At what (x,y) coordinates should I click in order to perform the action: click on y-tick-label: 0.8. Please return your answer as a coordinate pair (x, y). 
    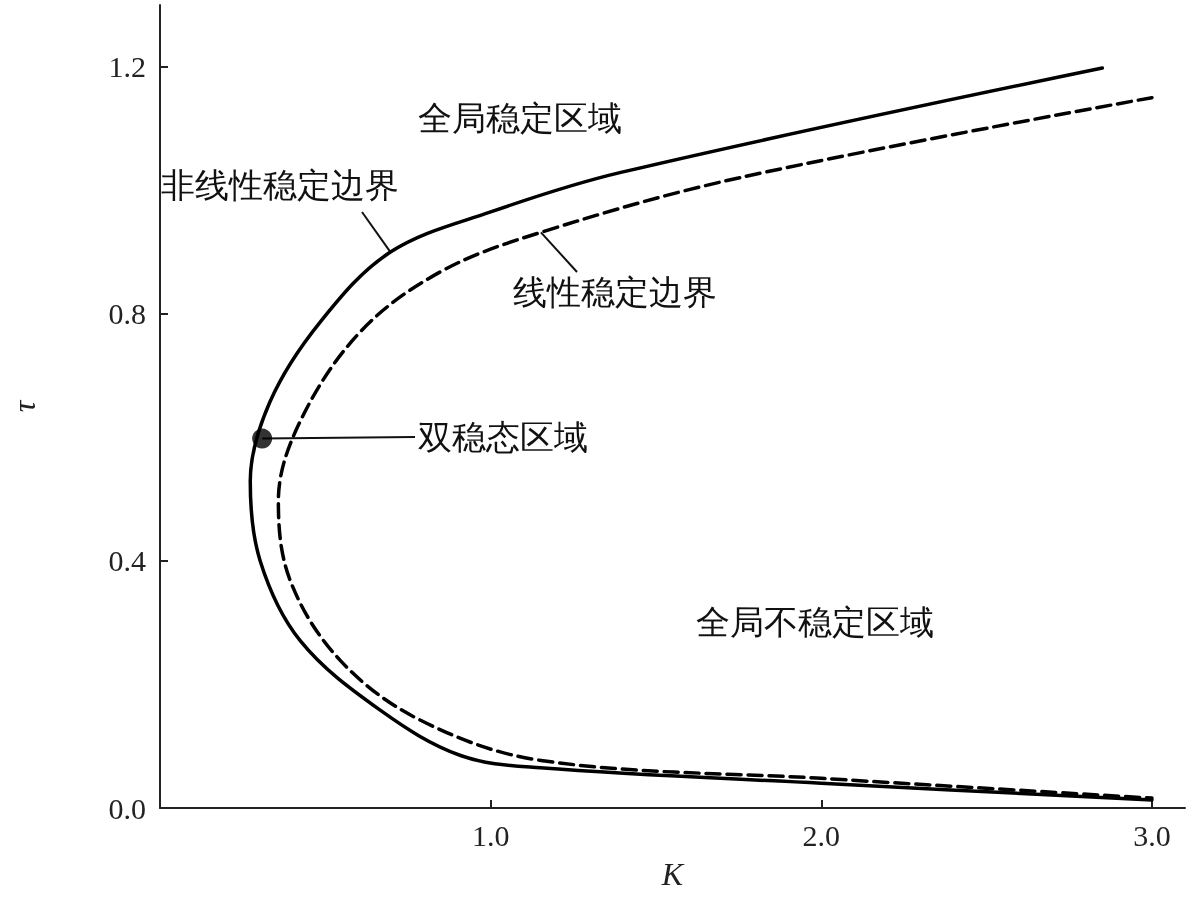
    Looking at the image, I should click on (127, 314).